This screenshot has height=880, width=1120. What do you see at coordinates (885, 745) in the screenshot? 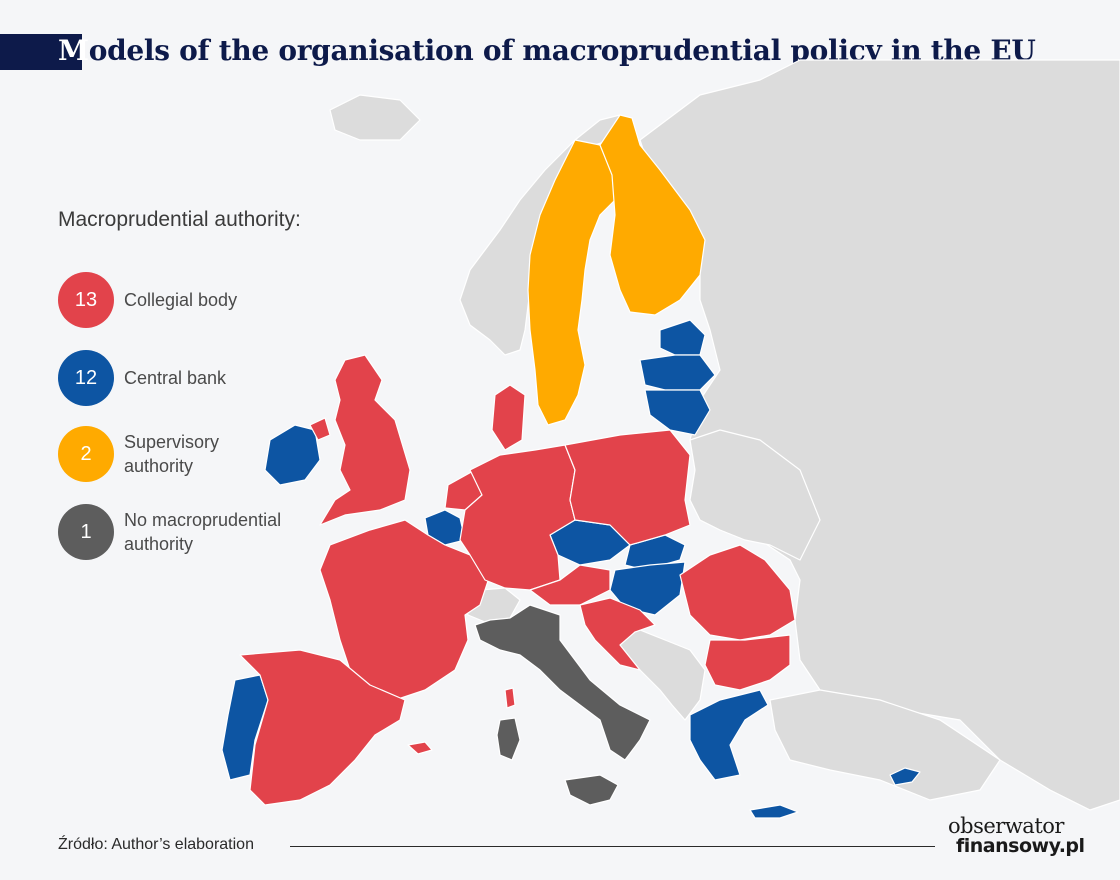
I see `turkey-land` at bounding box center [885, 745].